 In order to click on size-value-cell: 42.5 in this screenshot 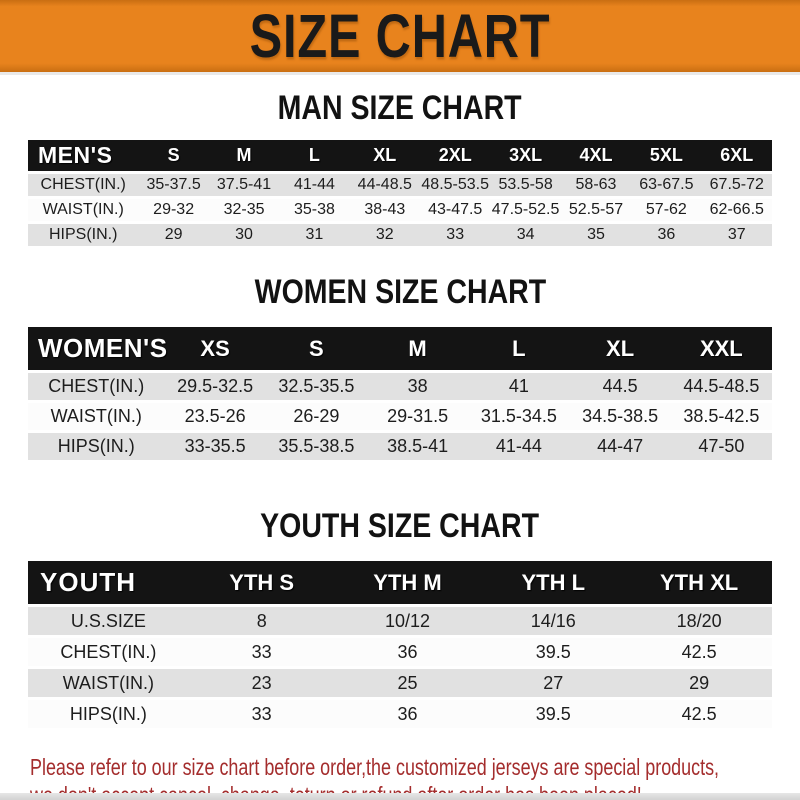, I will do `click(699, 714)`.